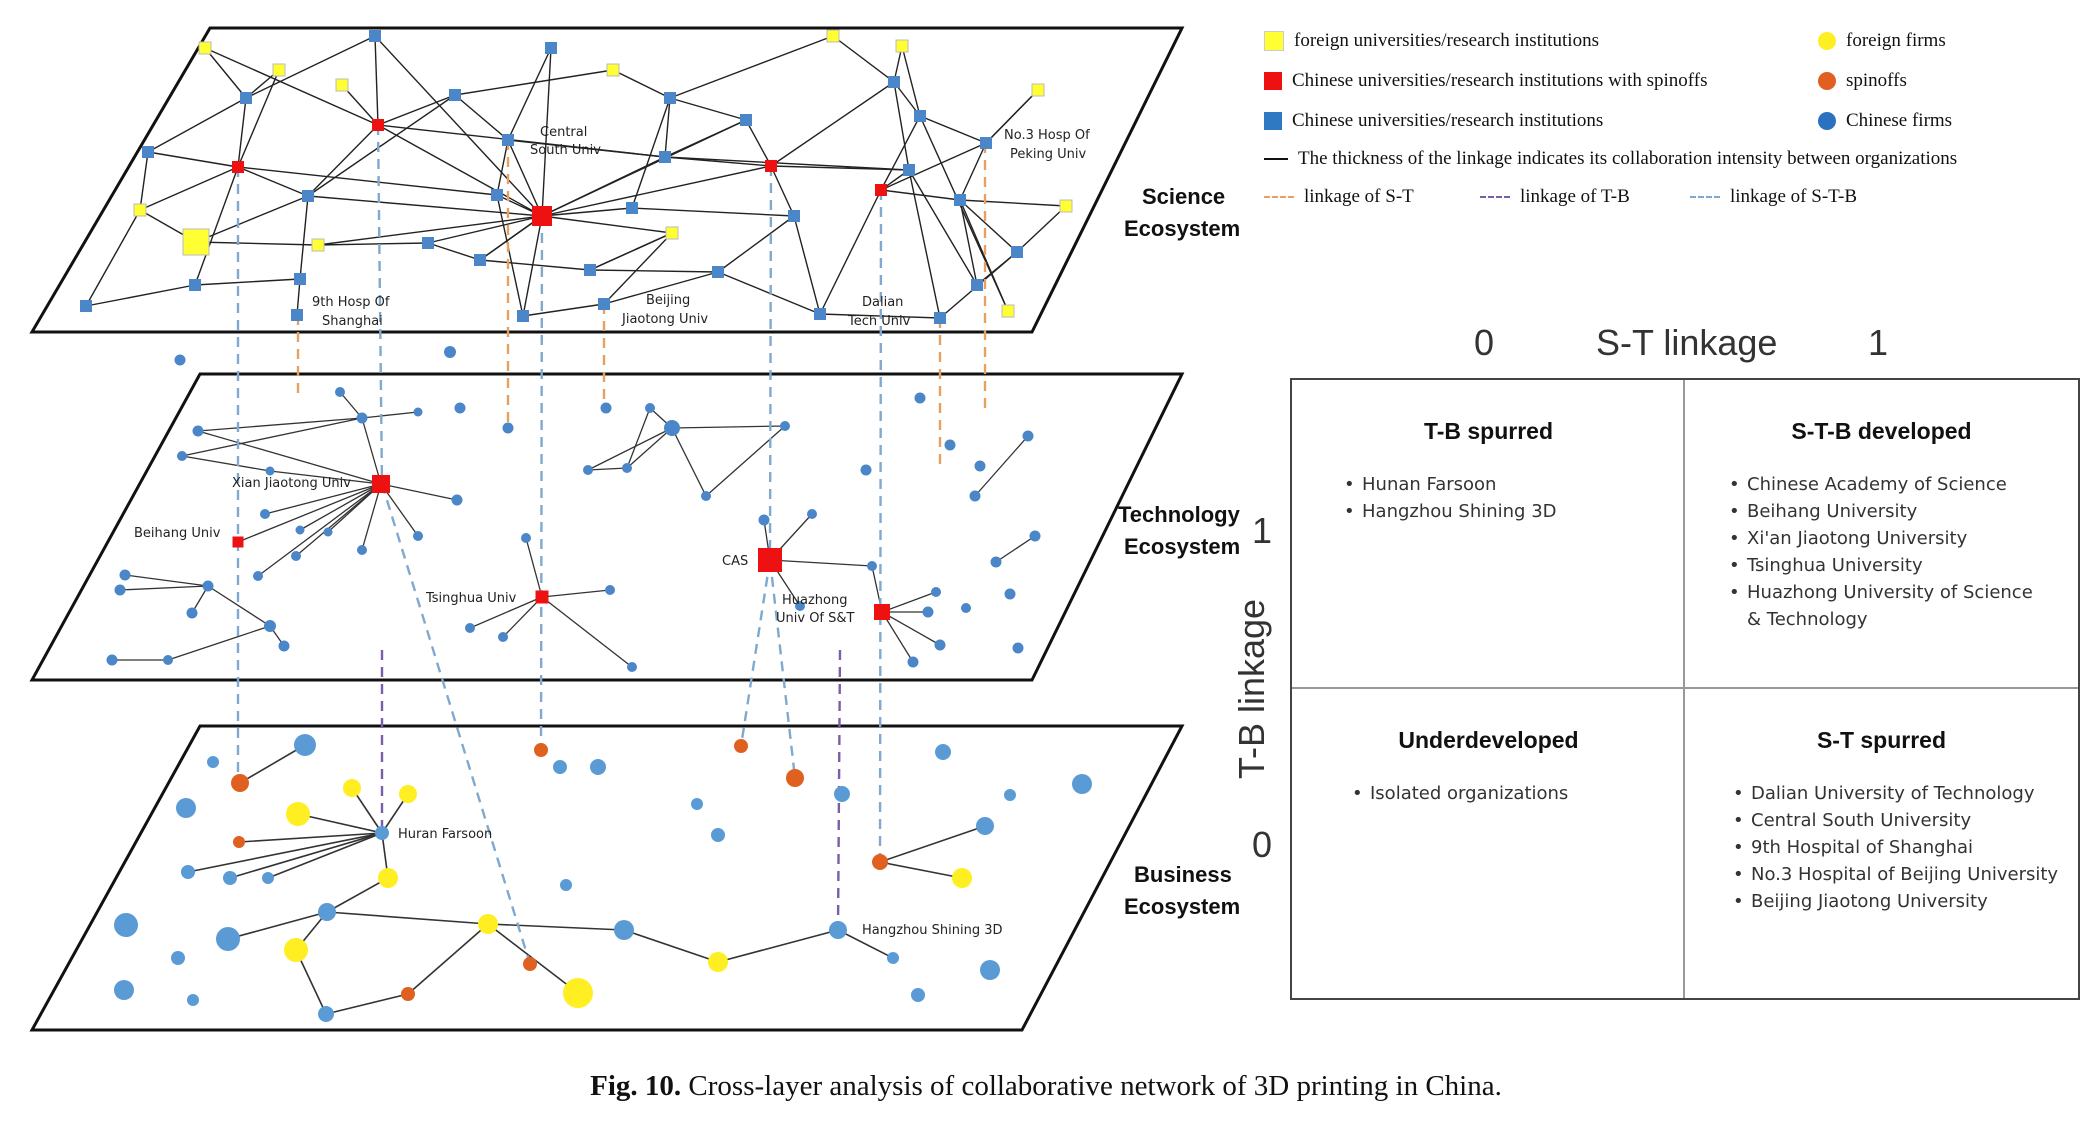 The width and height of the screenshot is (2092, 1132). What do you see at coordinates (573, 509) in the screenshot?
I see `technology-nodes` at bounding box center [573, 509].